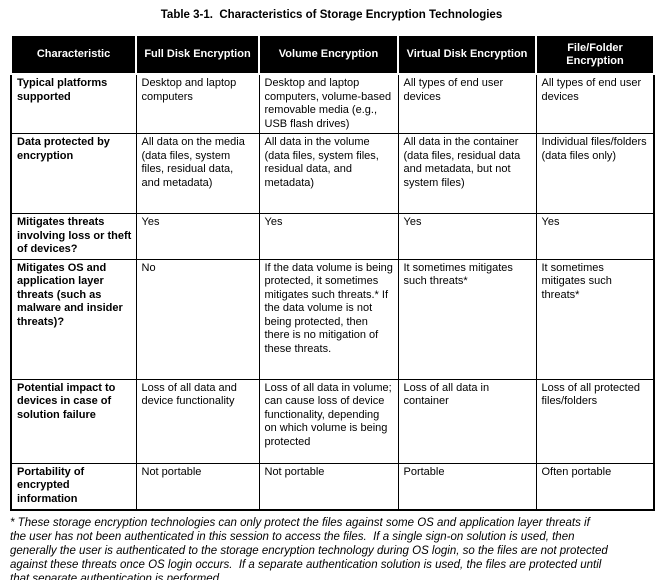 This screenshot has height=580, width=662. What do you see at coordinates (73, 173) in the screenshot?
I see `row-label-cell: Data protected by encryption` at bounding box center [73, 173].